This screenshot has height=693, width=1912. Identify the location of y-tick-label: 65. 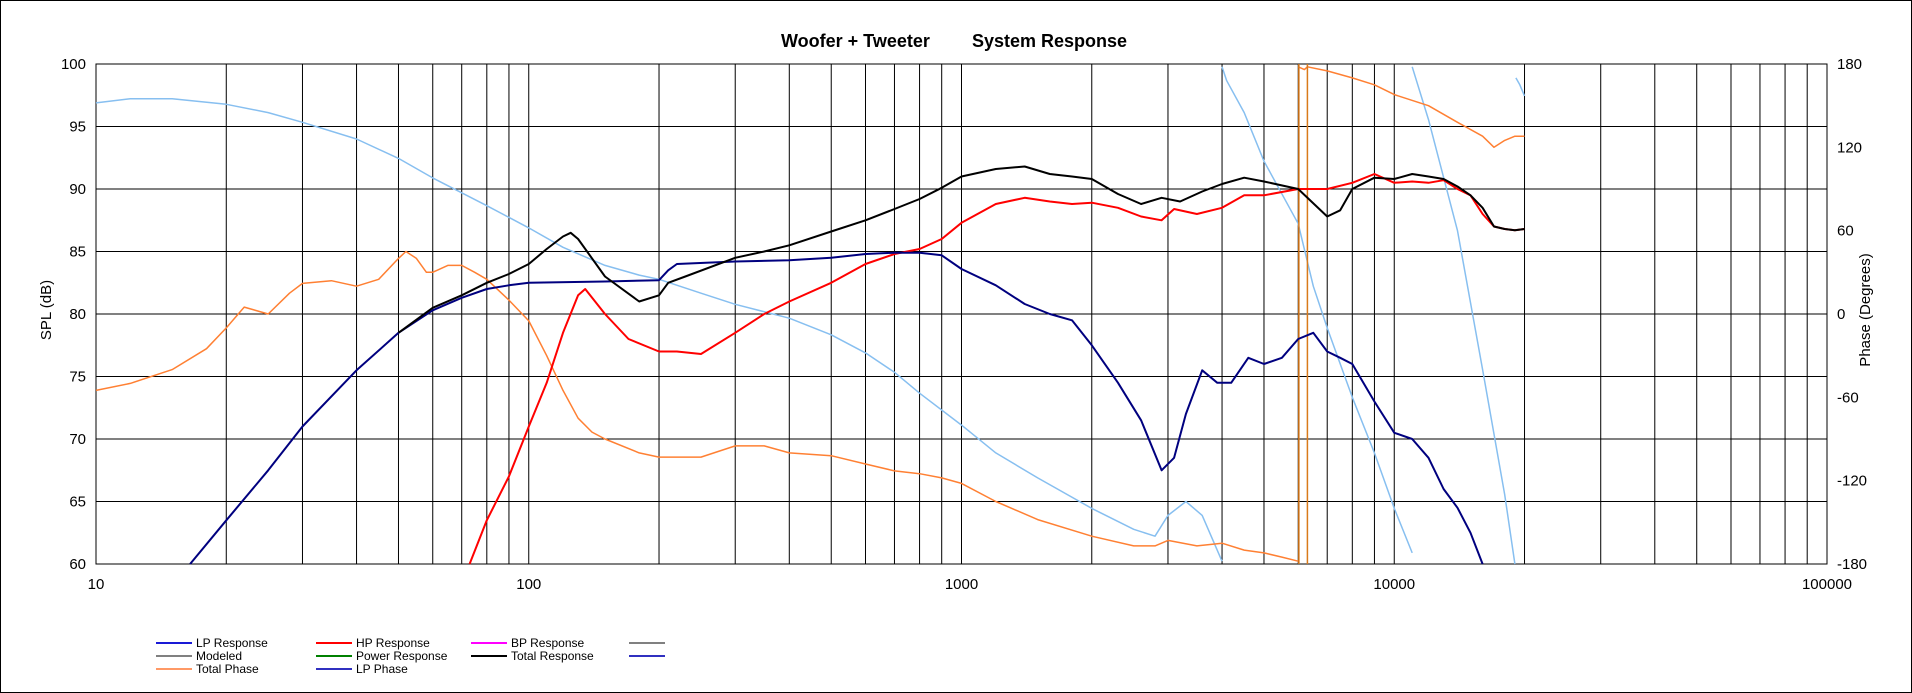
(77, 502).